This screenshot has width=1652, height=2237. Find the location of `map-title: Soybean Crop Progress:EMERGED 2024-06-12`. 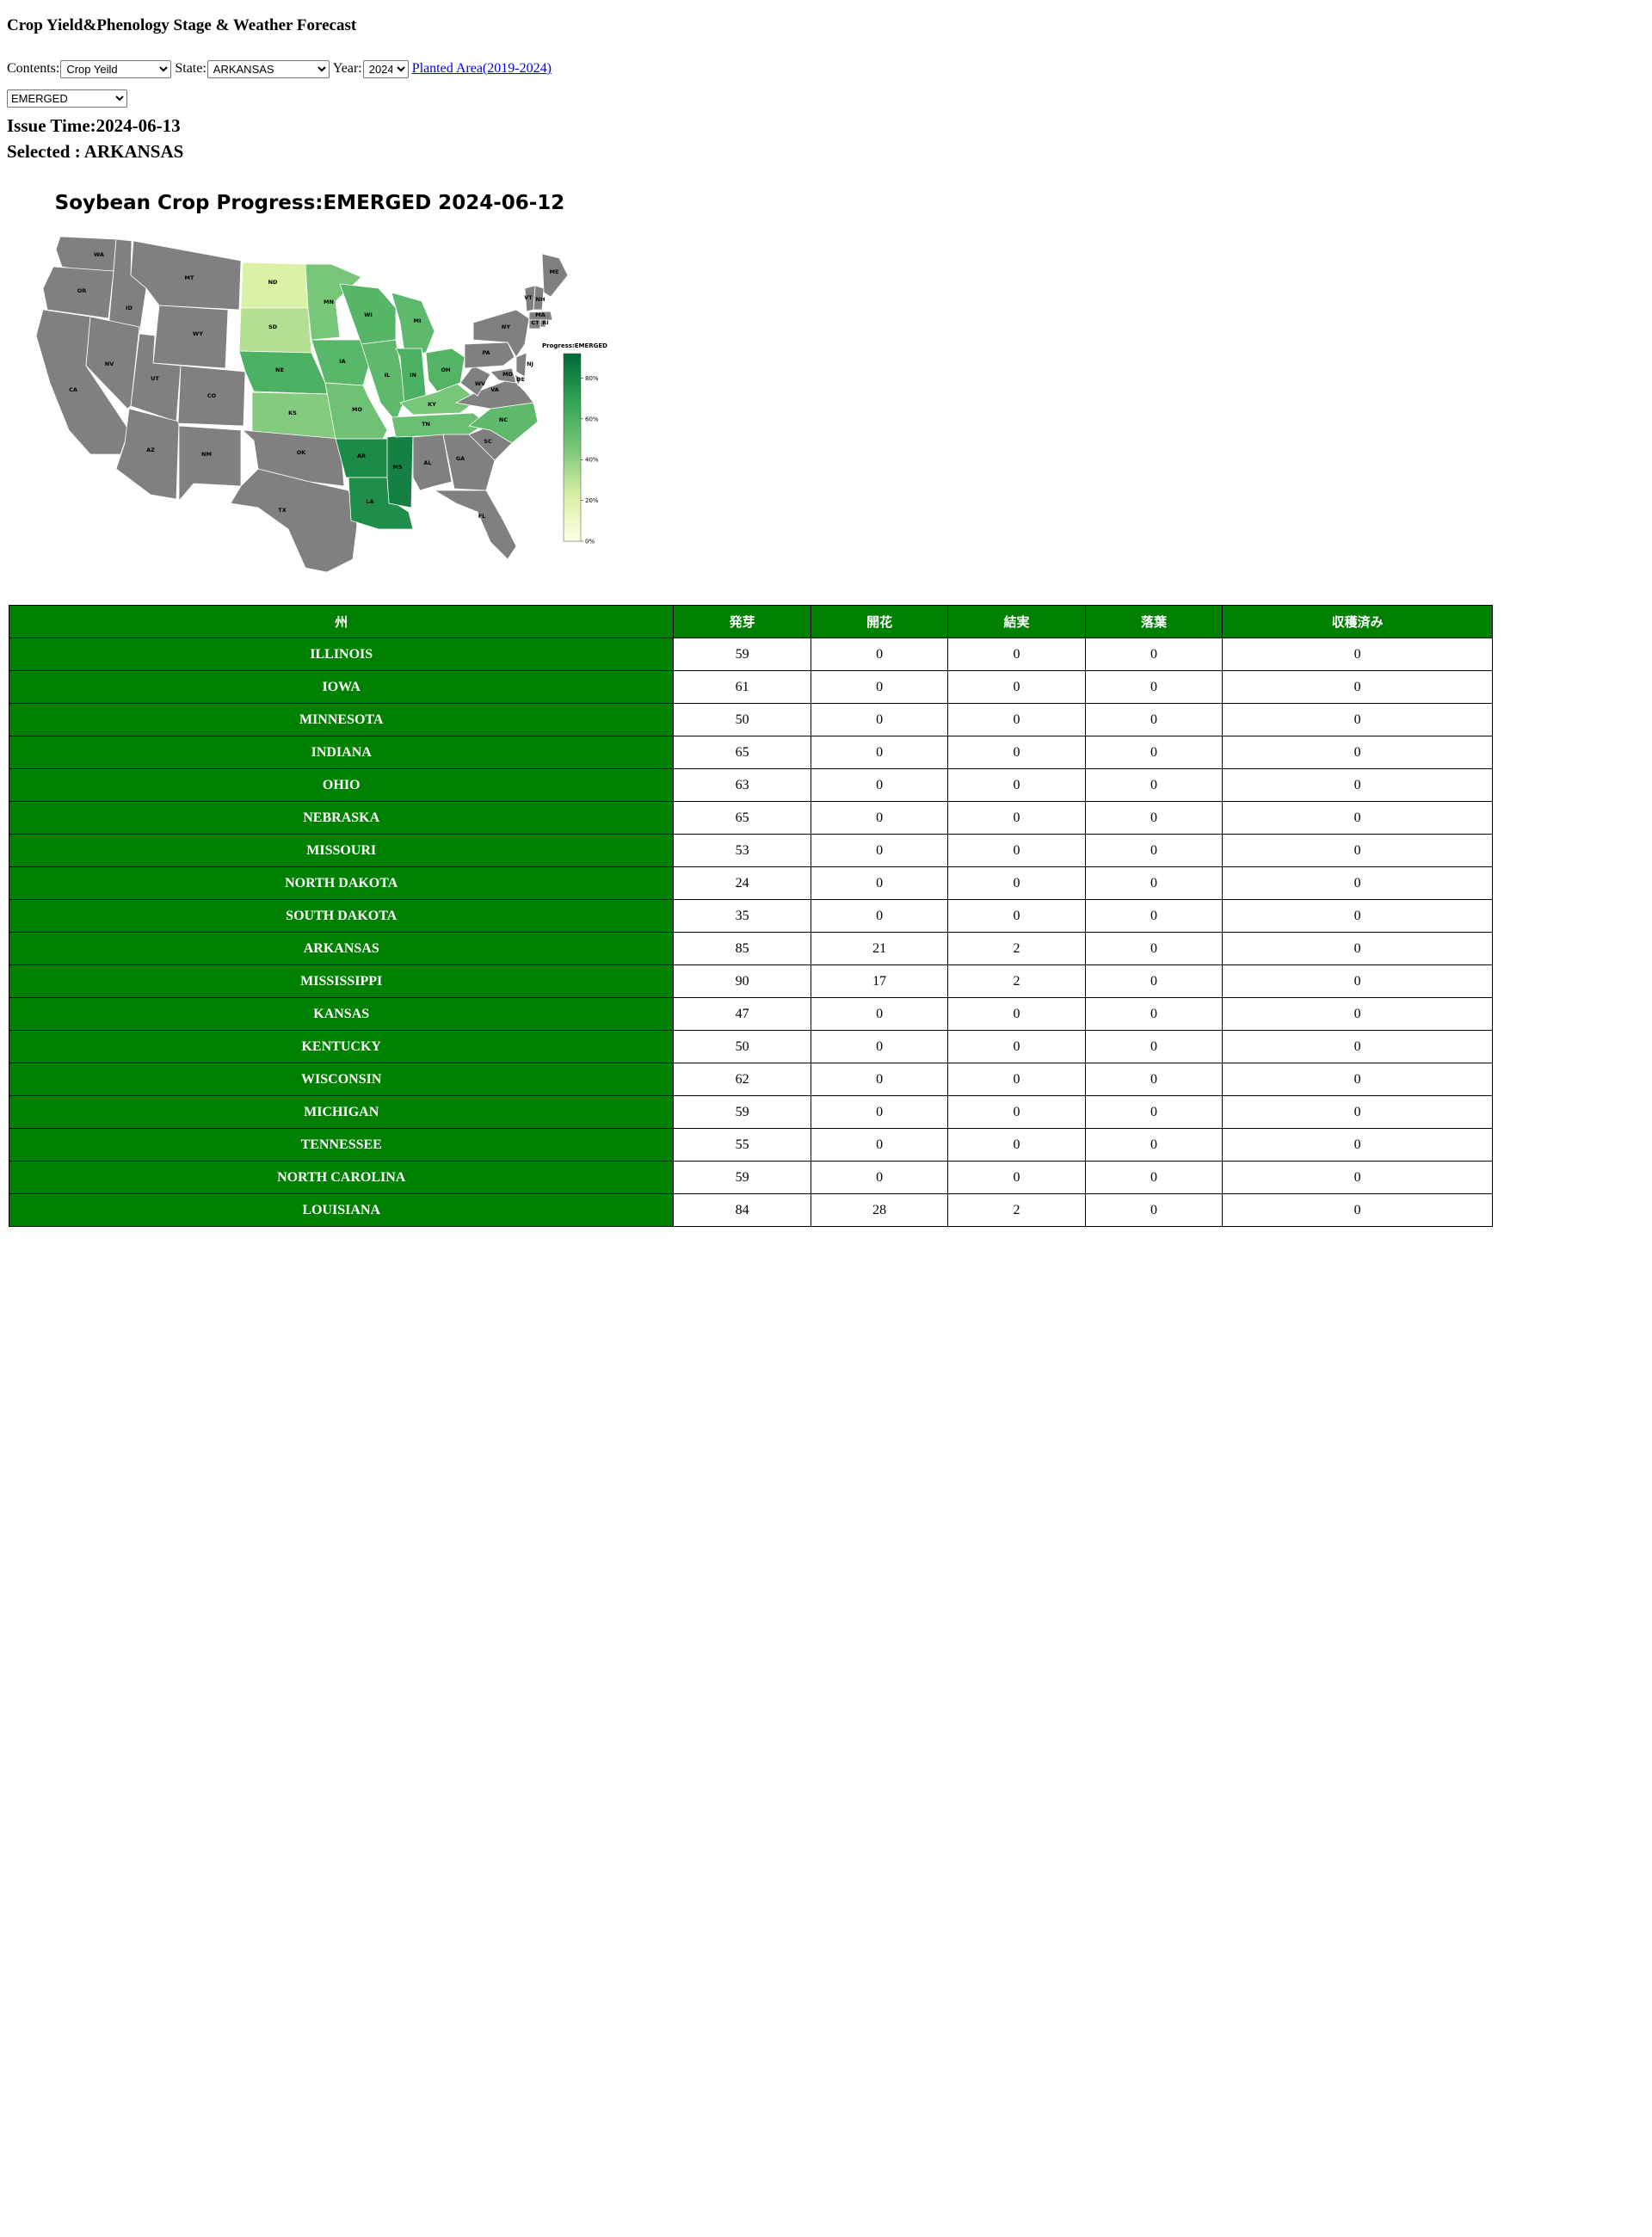

map-title: Soybean Crop Progress:EMERGED 2024-06-12 is located at coordinates (310, 203).